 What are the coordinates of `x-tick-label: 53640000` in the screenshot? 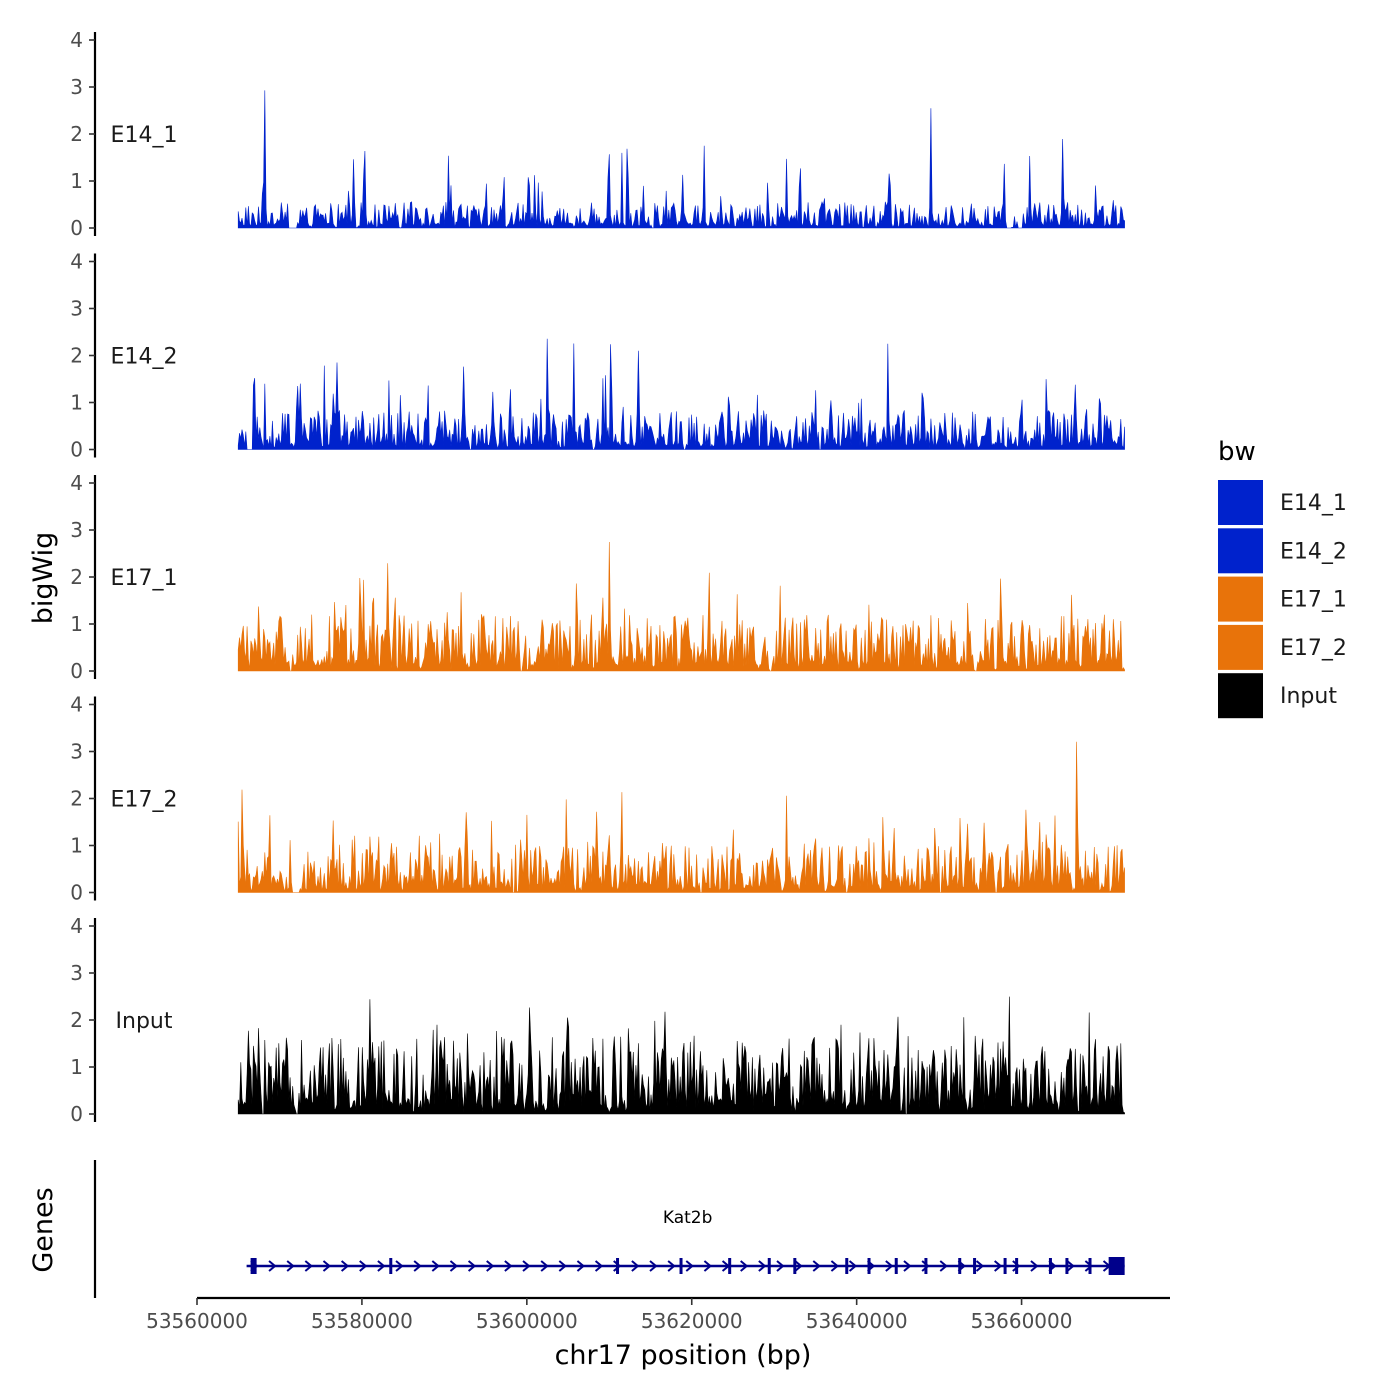 It's located at (857, 1321).